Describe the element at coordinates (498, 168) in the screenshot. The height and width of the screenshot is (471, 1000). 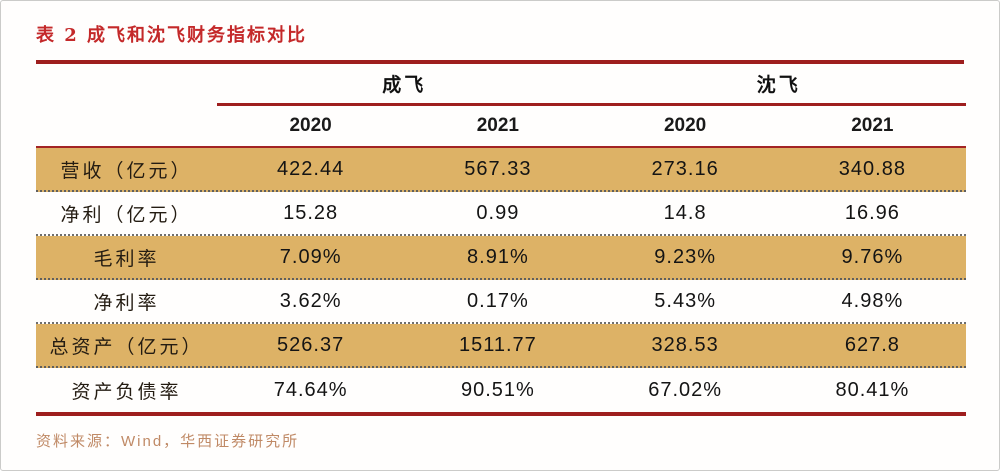
I see `cell-value: 567.33` at that location.